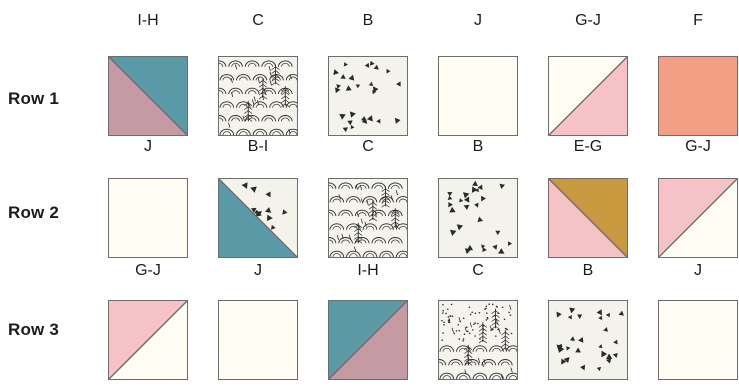  Describe the element at coordinates (34, 212) in the screenshot. I see `row-label: Row 2` at that location.